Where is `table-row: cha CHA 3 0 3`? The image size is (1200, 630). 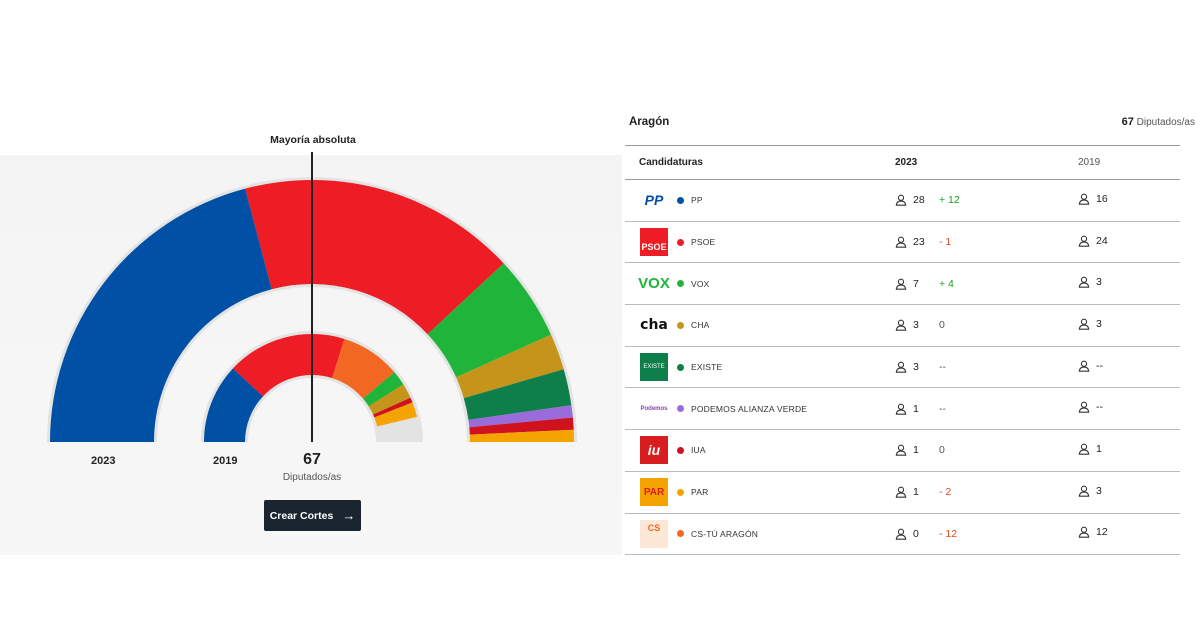
table-row: cha CHA 3 0 3 is located at coordinates (902, 326).